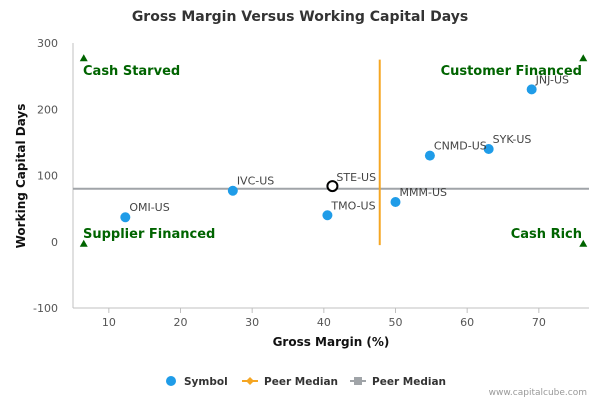 The image size is (600, 400). I want to click on data-point-label: OMI-US, so click(149, 207).